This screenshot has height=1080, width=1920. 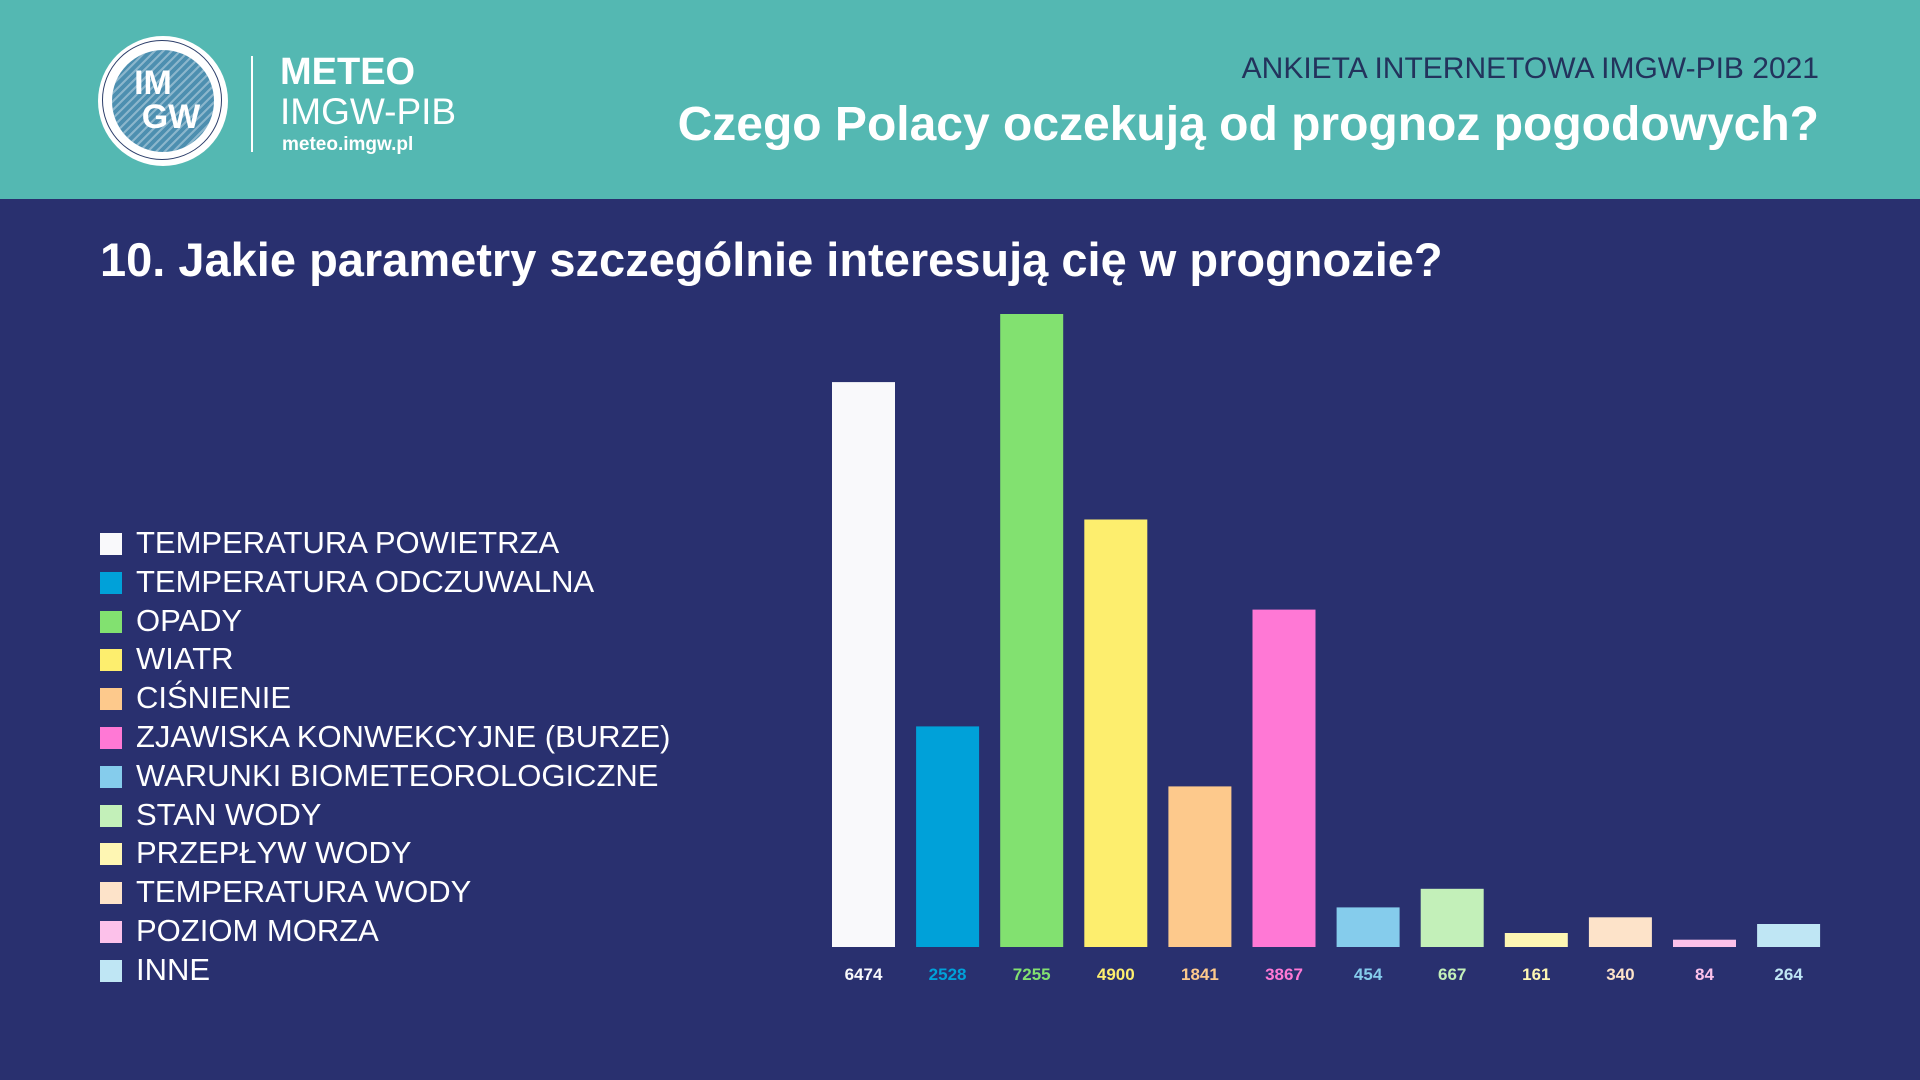 I want to click on bar-value-label: 7255, so click(x=1032, y=974).